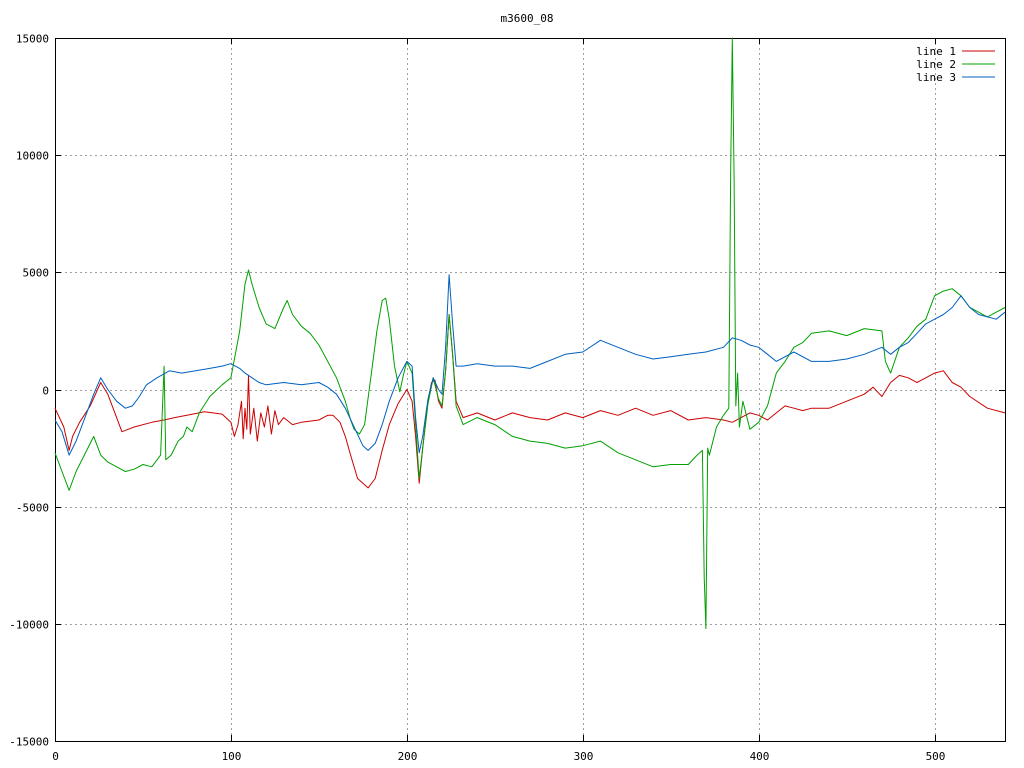 The height and width of the screenshot is (768, 1024). Describe the element at coordinates (232, 756) in the screenshot. I see `x-tick-label: 100` at that location.